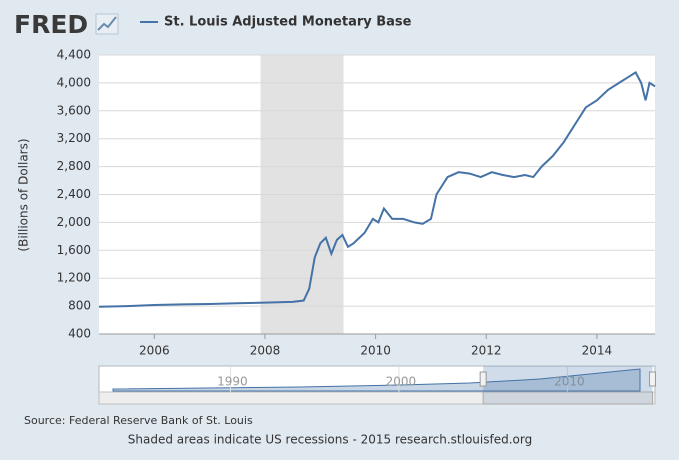 This screenshot has width=679, height=460. I want to click on x-tick-label: 2014, so click(597, 351).